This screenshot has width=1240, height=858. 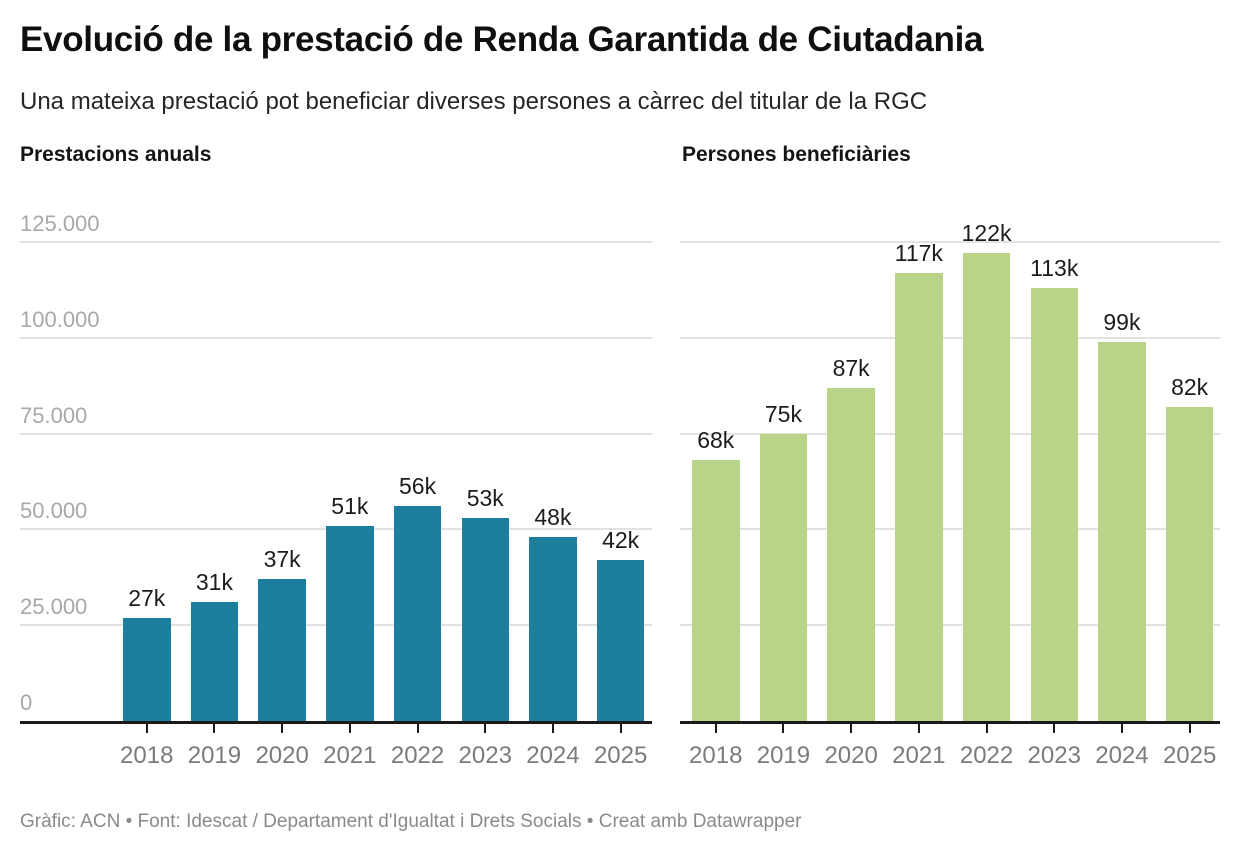 What do you see at coordinates (54, 511) in the screenshot?
I see `y-axis-label-50000: 50.000` at bounding box center [54, 511].